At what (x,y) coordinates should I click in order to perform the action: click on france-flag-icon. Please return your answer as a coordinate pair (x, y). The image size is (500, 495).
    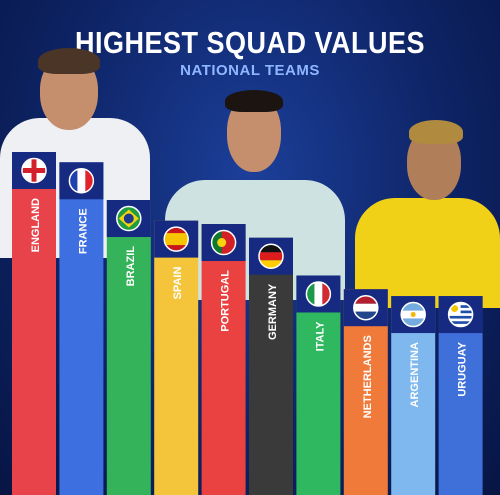
    Looking at the image, I should click on (81, 181).